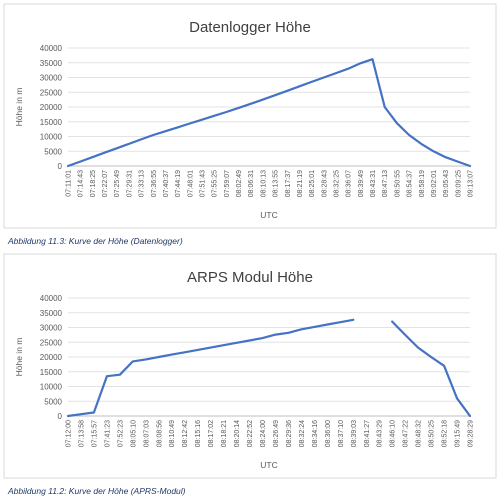  What do you see at coordinates (107, 433) in the screenshot?
I see `x-tick-label: 07:41:23` at bounding box center [107, 433].